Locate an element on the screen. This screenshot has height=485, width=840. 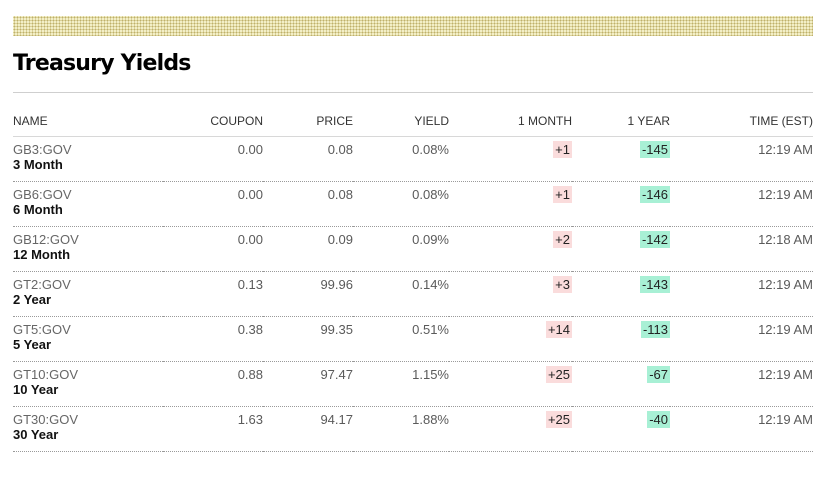
title-divider is located at coordinates (413, 92).